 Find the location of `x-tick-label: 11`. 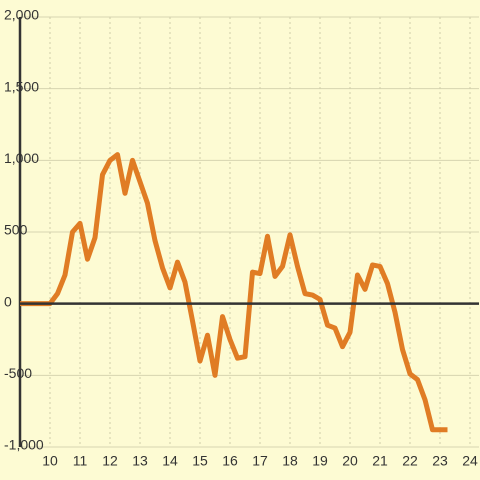

x-tick-label: 11 is located at coordinates (80, 461).